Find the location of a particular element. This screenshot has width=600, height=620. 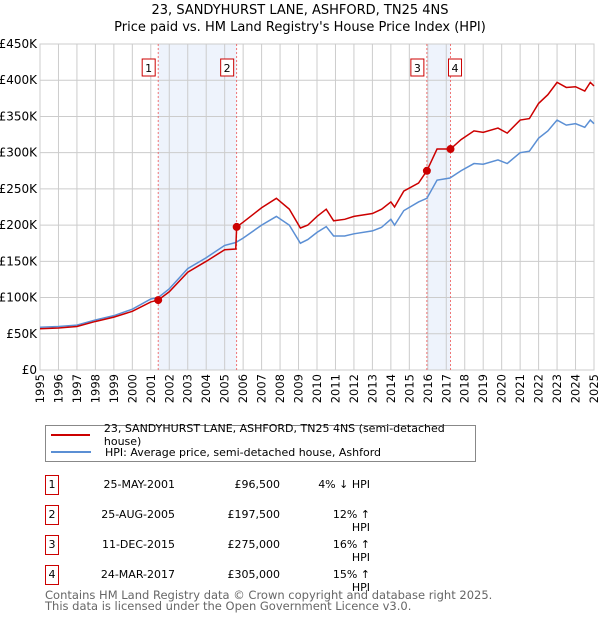

transaction-date: 11-DEC-2015 is located at coordinates (138, 544).